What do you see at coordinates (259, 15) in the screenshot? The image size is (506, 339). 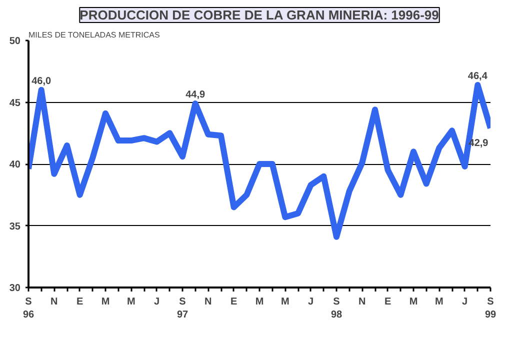 I see `chart-title: PRODUCCION DE COBRE DE LA GRAN MINERIA: 1996-99` at bounding box center [259, 15].